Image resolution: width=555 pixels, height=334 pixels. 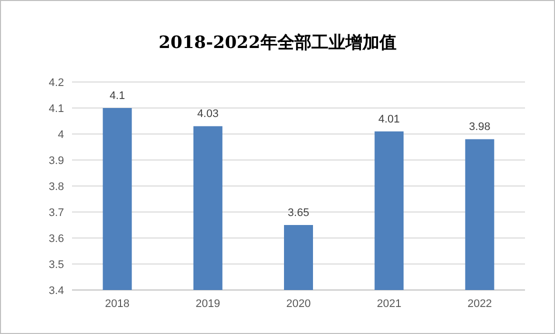 I want to click on x-tick-label: 2019, so click(x=208, y=304).